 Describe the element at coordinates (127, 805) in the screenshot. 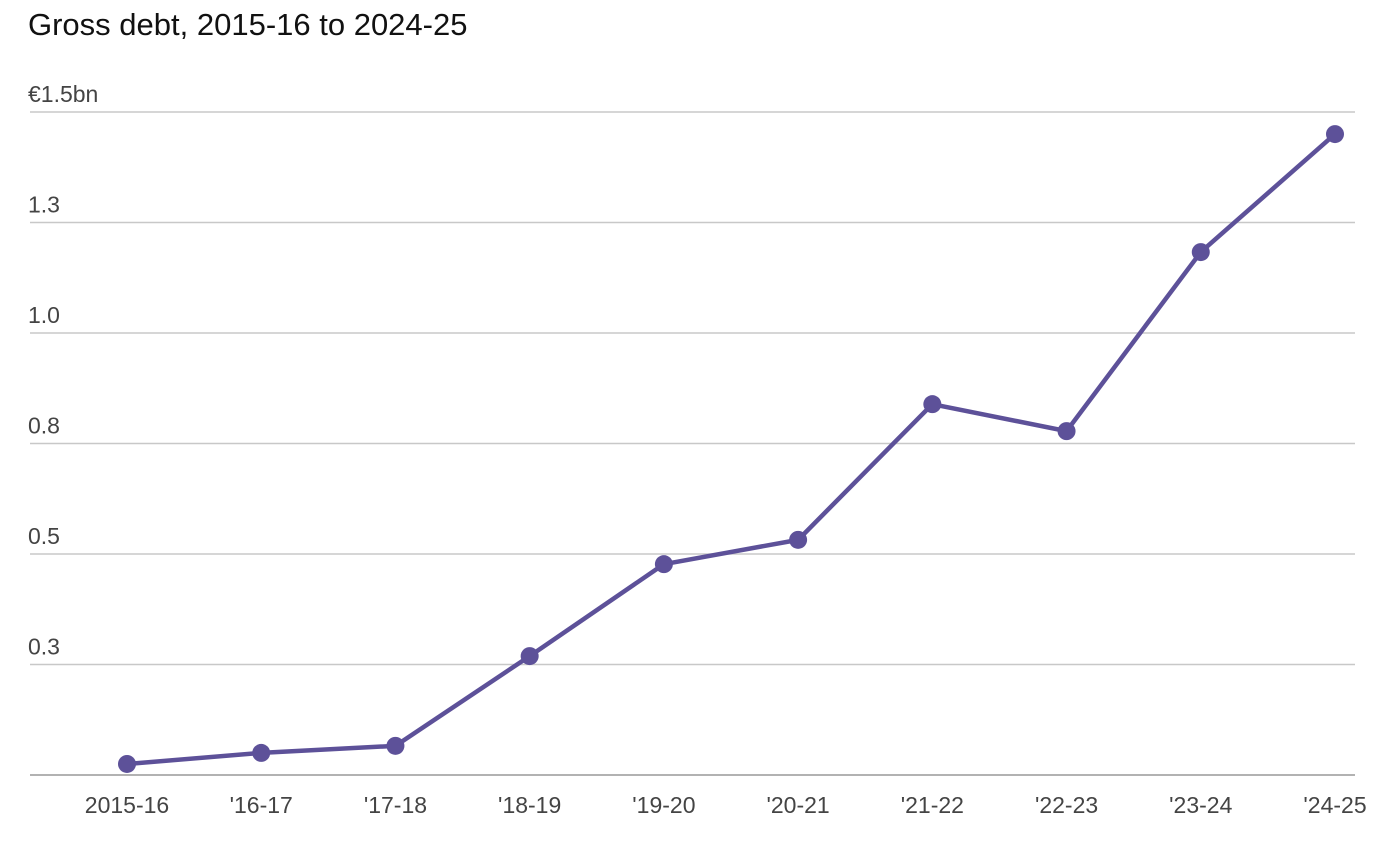

I see `x-tick-label: 2015-16` at that location.